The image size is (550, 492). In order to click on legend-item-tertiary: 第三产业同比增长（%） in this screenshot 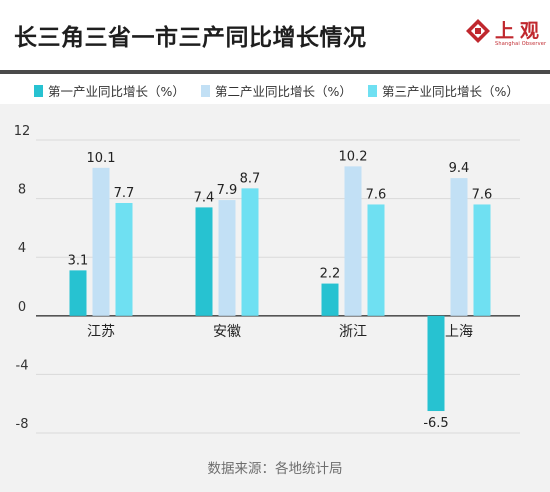, I will do `click(443, 90)`.